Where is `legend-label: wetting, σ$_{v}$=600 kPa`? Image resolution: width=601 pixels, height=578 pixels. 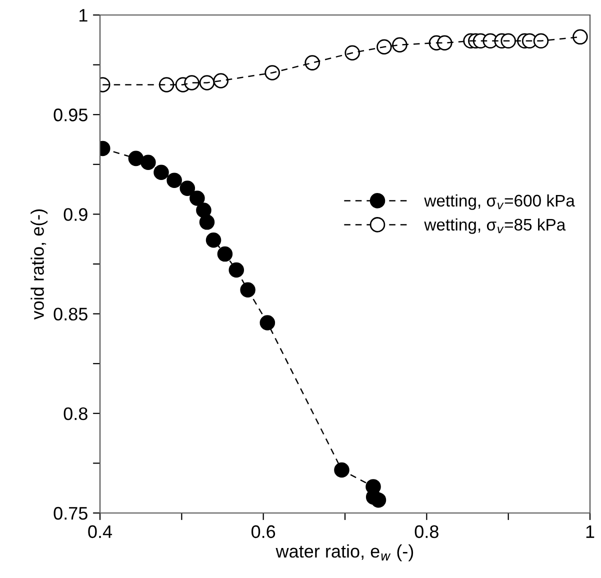 legend-label: wetting, σ$_{v}$=600 kPa is located at coordinates (499, 202).